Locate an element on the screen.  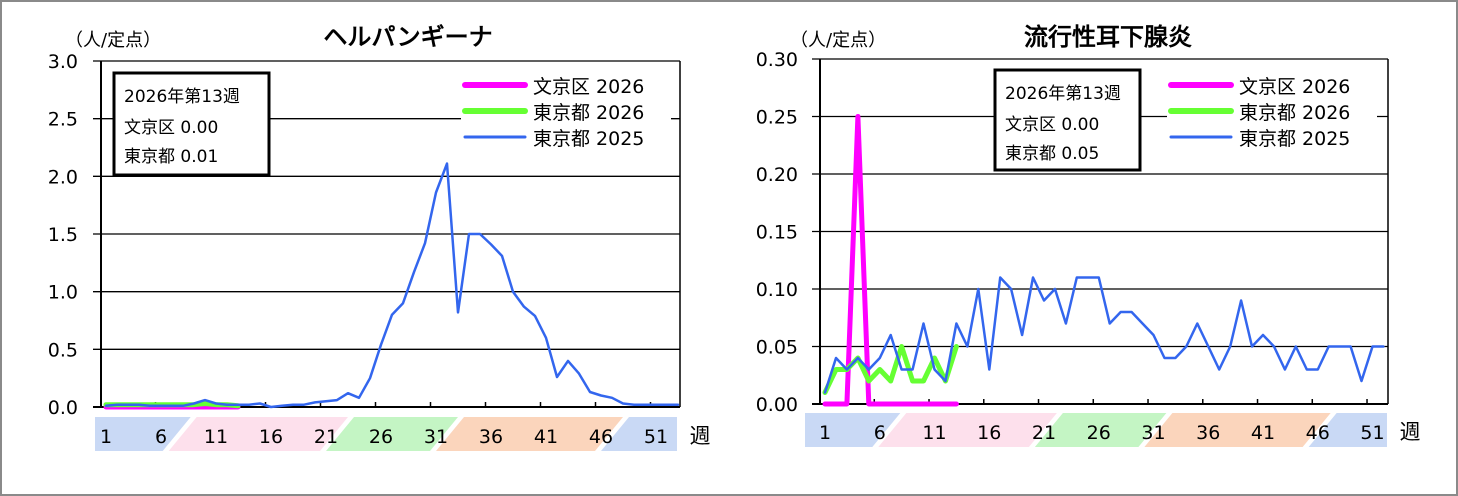
y-tick-label: 0.30 is located at coordinates (777, 60).